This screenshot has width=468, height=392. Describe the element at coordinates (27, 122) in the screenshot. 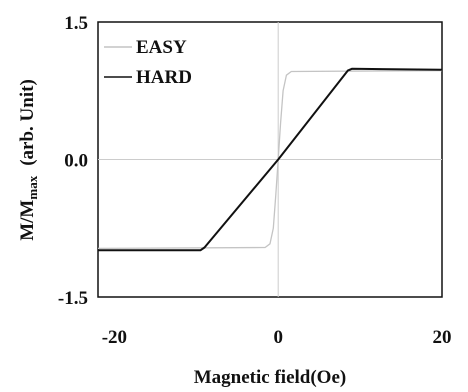

I see `y-axis-title-unit: (arb. Unit)` at that location.